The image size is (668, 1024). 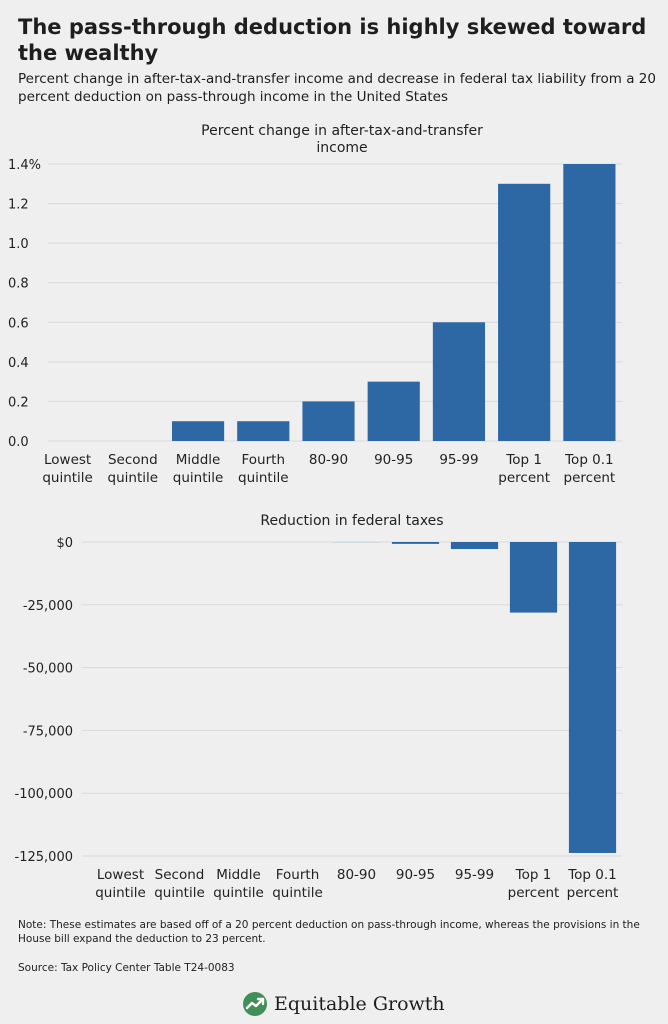 What do you see at coordinates (351, 521) in the screenshot?
I see `panel-title-line: Reduction in federal taxes` at bounding box center [351, 521].